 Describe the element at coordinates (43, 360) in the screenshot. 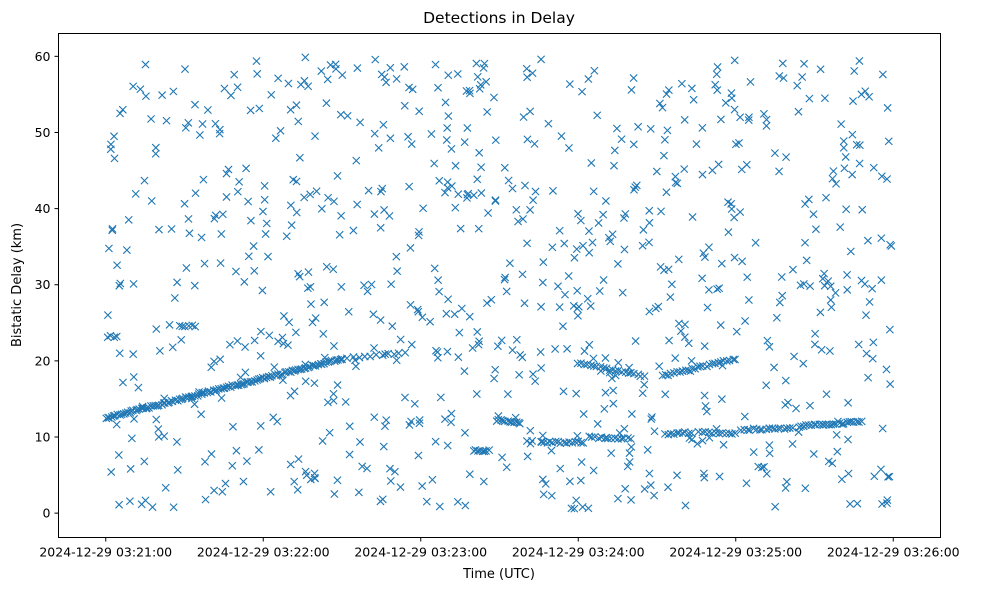

I see `y-tick-label: 20` at that location.